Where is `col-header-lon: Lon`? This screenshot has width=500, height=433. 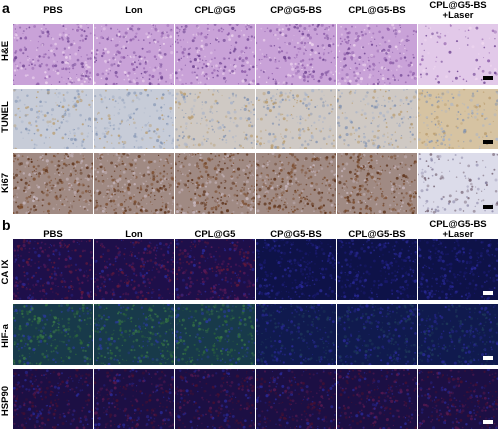 col-header-lon: Lon is located at coordinates (134, 10).